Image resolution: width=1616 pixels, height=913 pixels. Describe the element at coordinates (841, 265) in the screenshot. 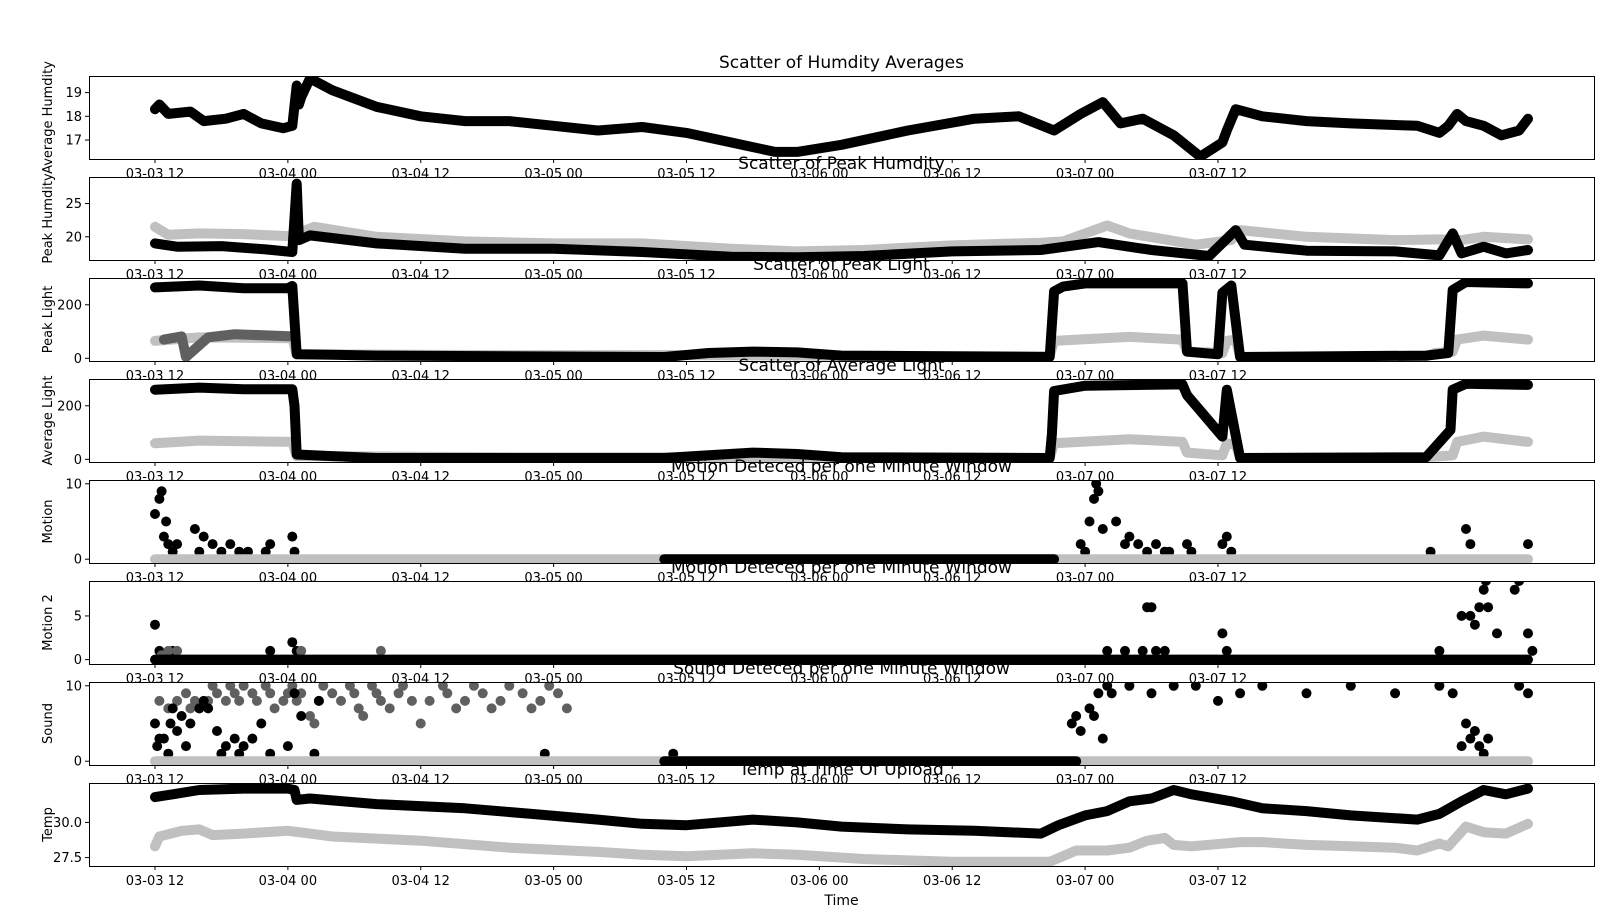

I see `subplot-title: Scatter of Peak Light` at that location.